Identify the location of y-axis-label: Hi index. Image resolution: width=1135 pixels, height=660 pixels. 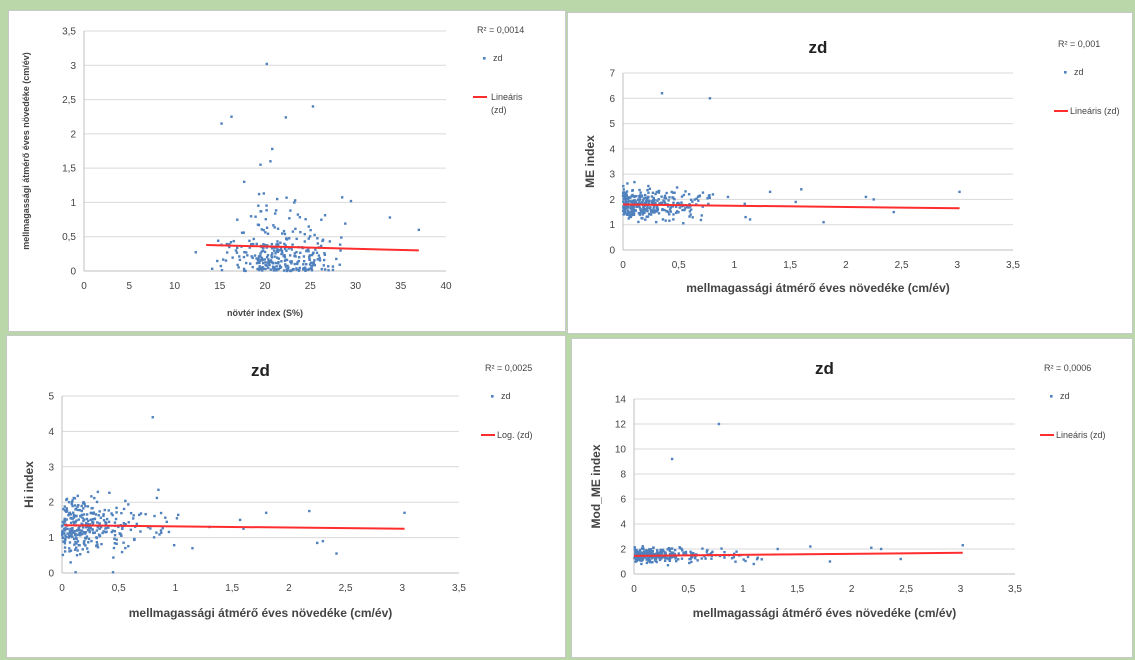
(29, 484).